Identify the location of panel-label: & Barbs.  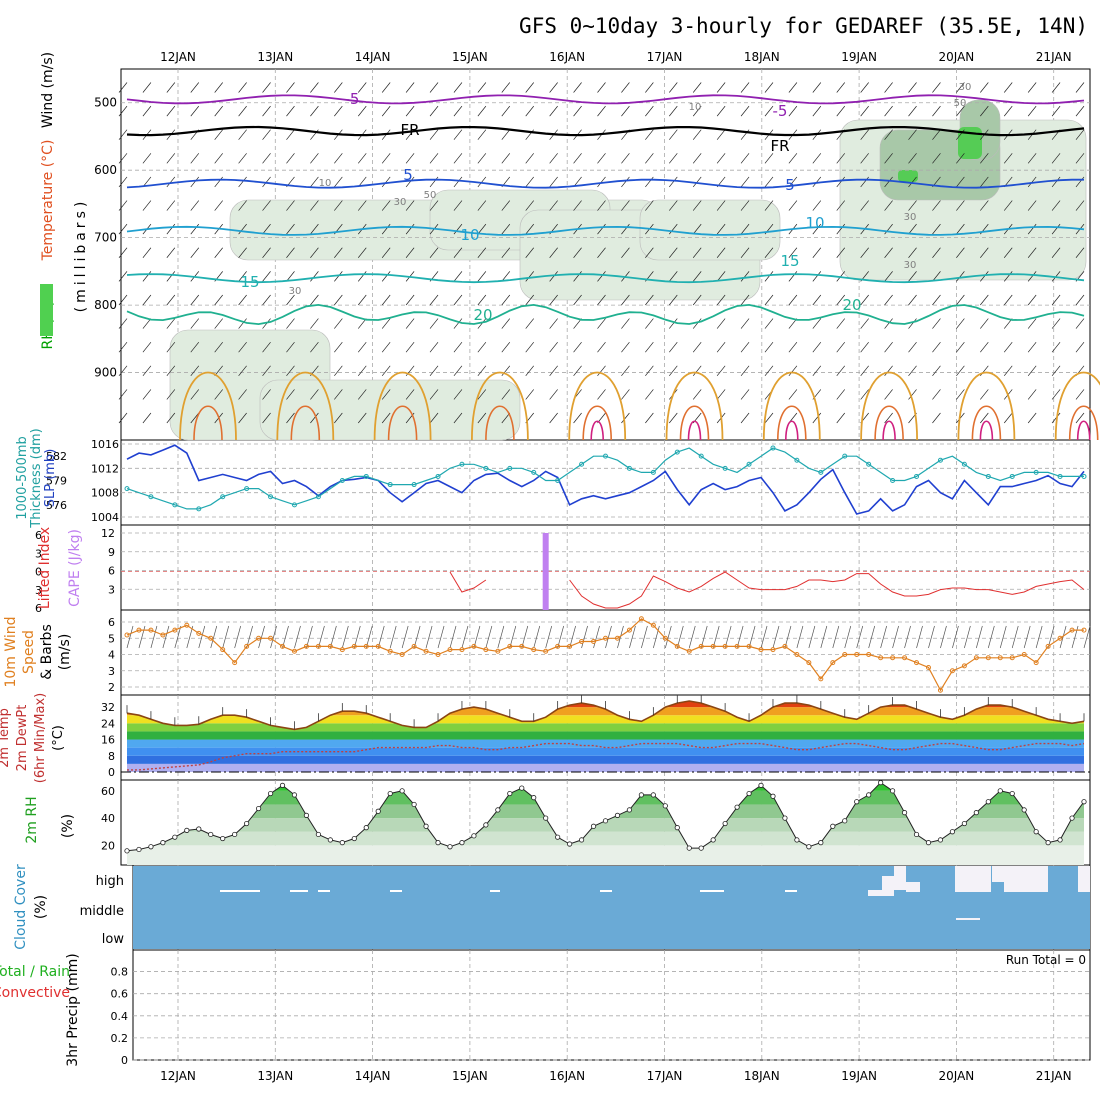
(47, 652).